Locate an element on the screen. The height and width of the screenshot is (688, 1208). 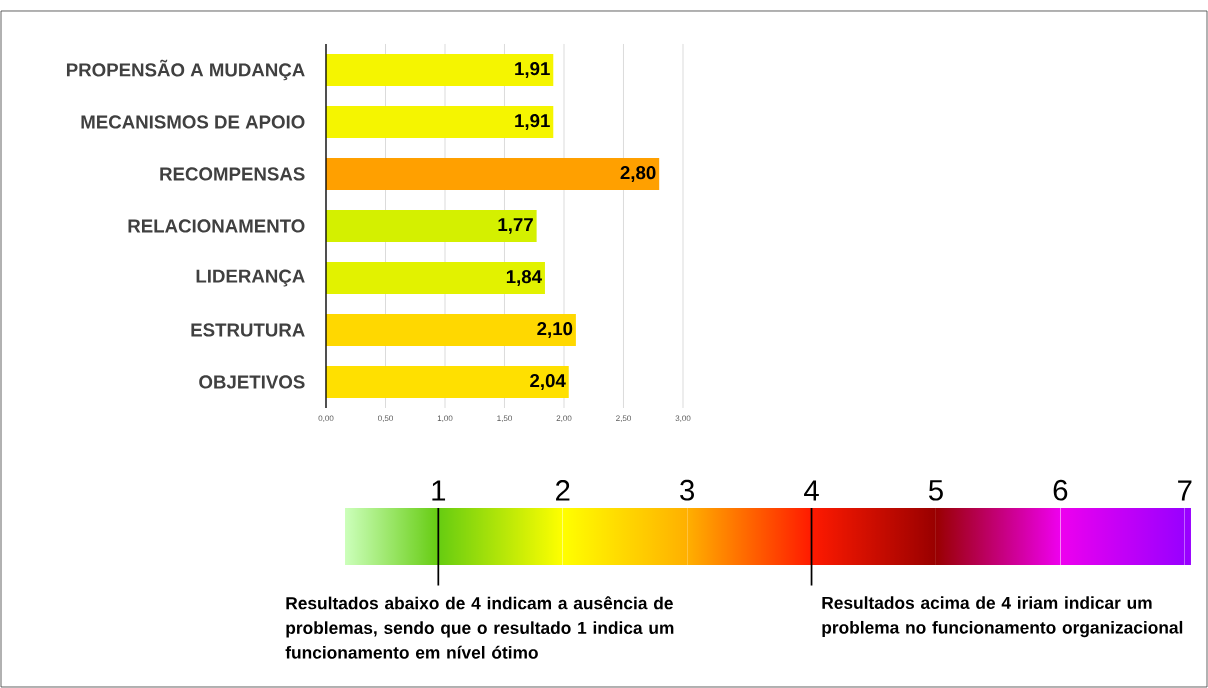
color-bar-label: 4 is located at coordinates (811, 490).